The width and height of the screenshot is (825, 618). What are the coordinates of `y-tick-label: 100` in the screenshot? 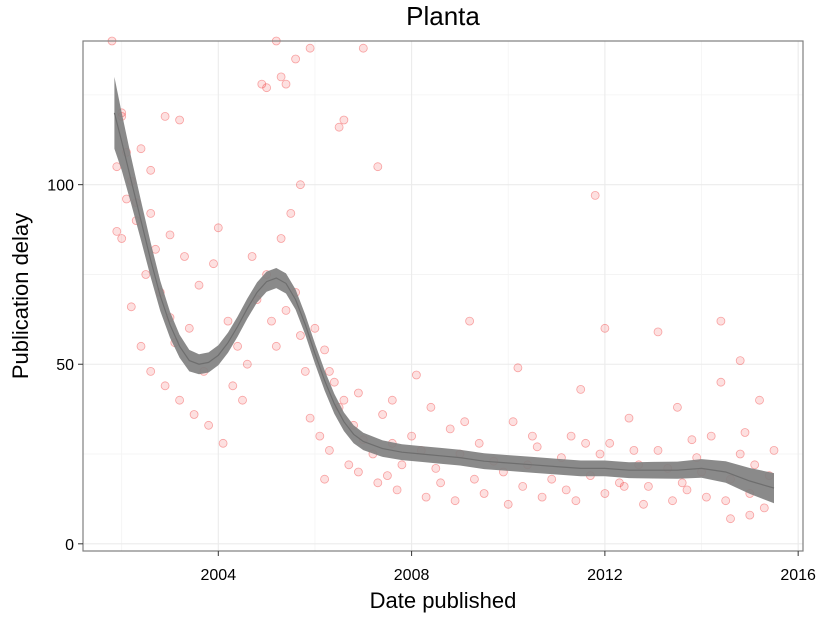 It's located at (60, 186).